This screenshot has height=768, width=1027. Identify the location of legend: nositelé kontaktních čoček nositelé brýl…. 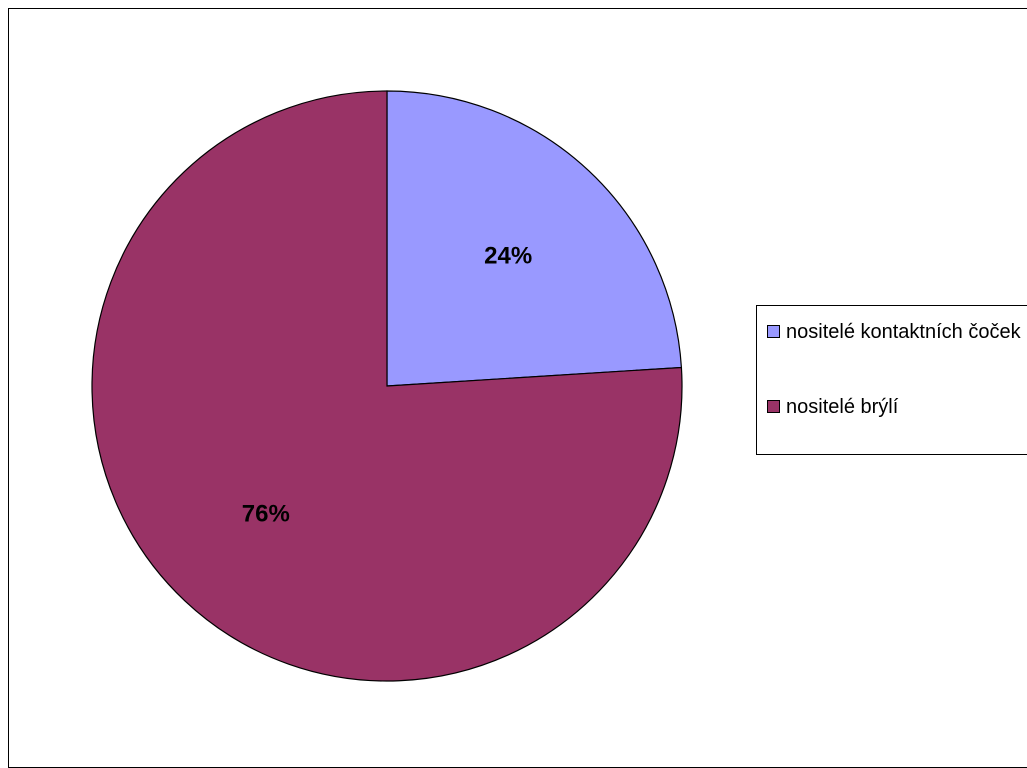
(891, 380).